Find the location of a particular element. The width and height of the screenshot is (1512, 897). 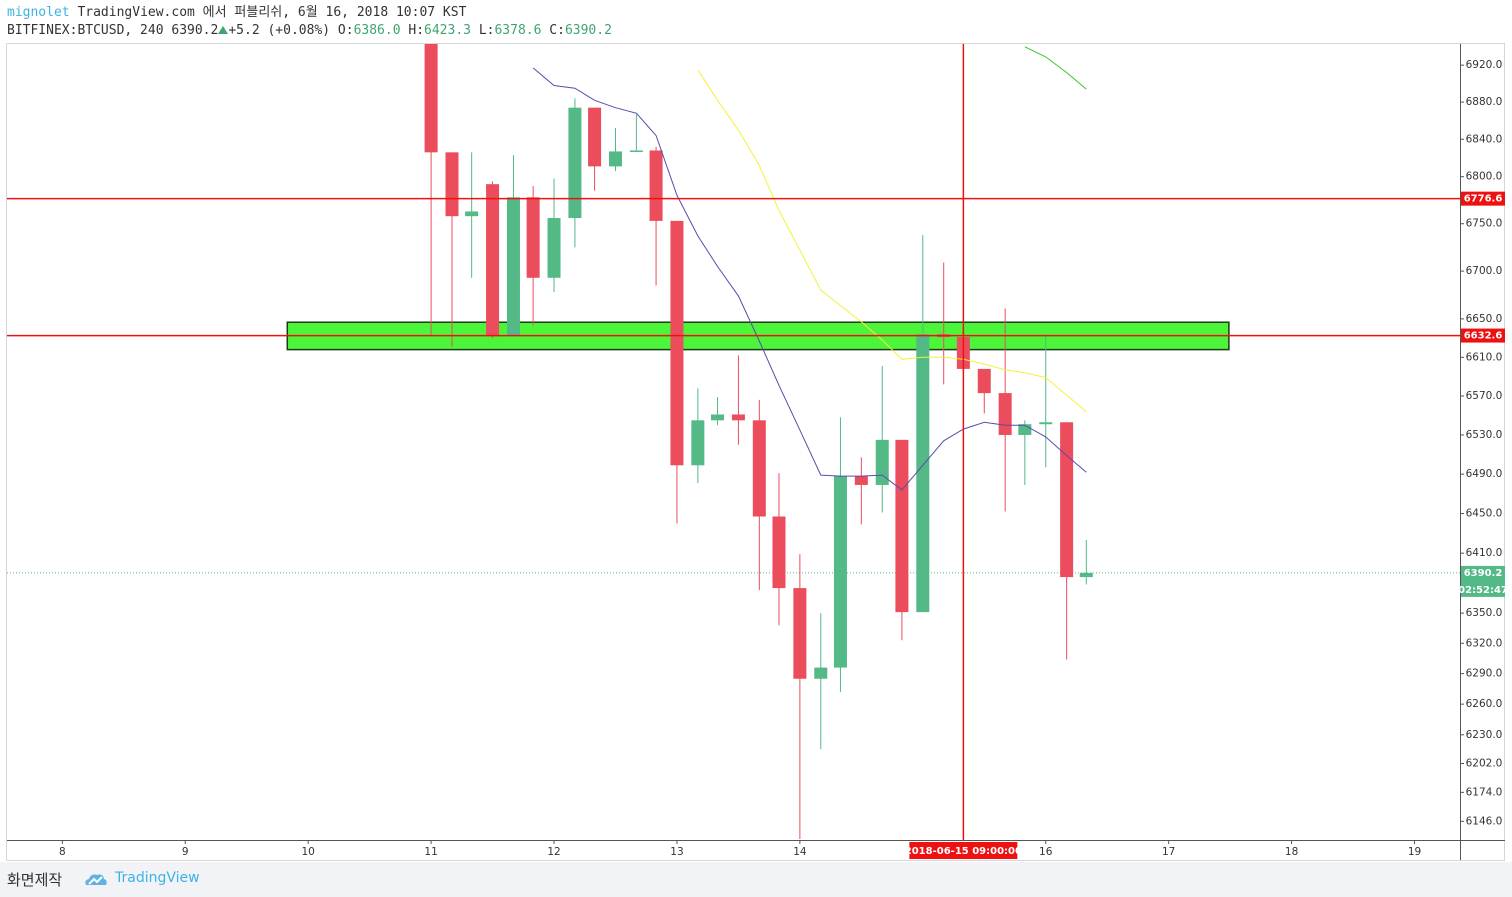

x-tick-label: 17 is located at coordinates (1168, 852).